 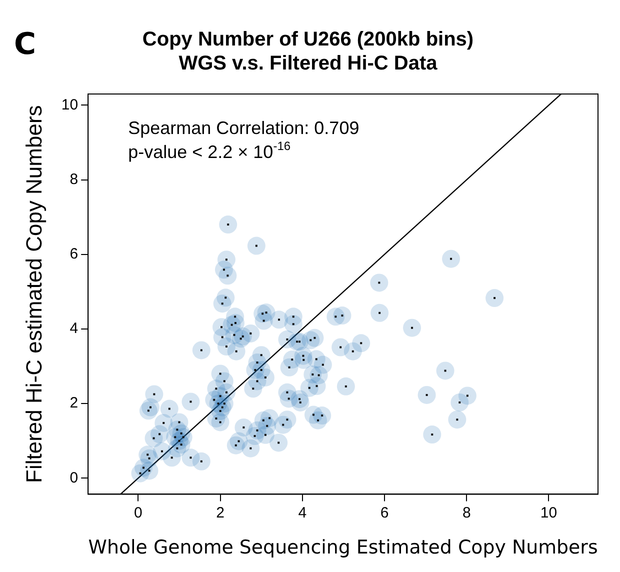 What do you see at coordinates (33, 294) in the screenshot?
I see `y-axis-title: Filtered Hi-C estimated Copy Numbers` at bounding box center [33, 294].